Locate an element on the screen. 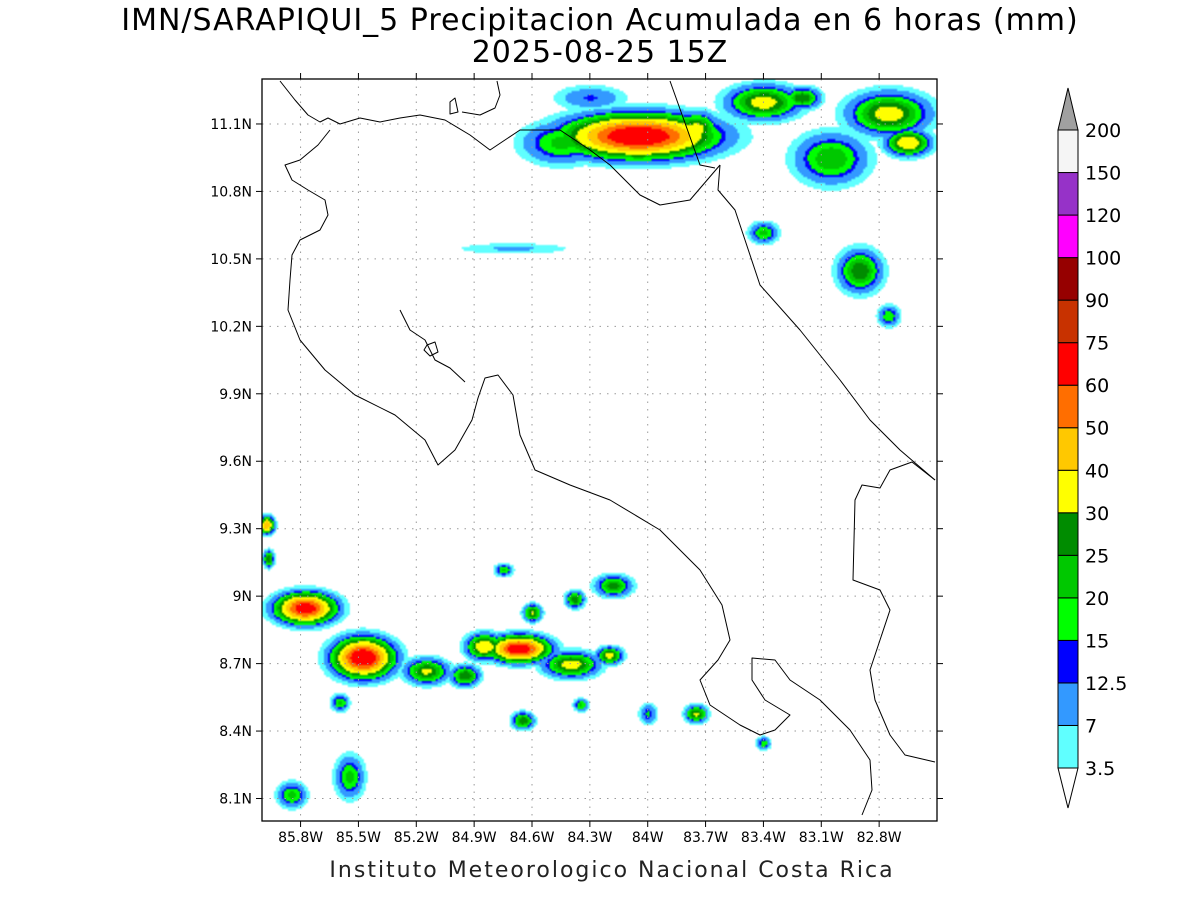 This screenshot has width=1200, height=900. colorbar-label: 90 is located at coordinates (1097, 301).